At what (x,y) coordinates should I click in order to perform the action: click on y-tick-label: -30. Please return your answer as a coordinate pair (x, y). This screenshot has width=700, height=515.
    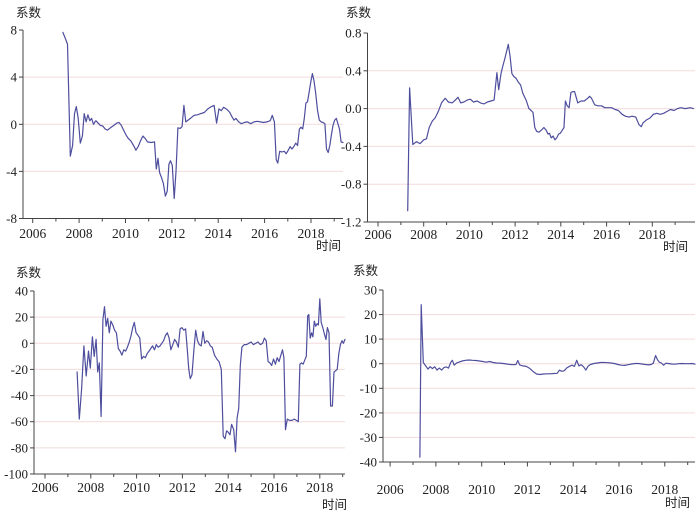
    Looking at the image, I should click on (368, 437).